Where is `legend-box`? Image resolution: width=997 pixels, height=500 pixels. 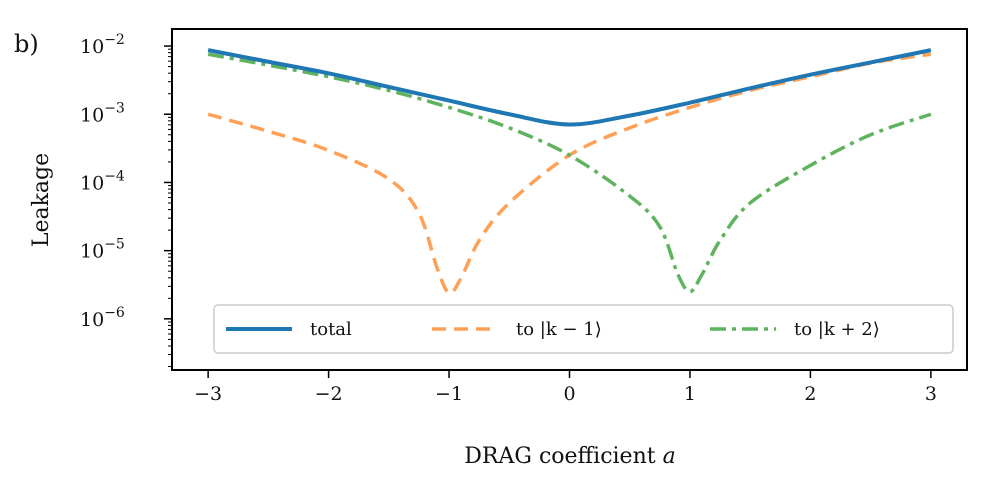 legend-box is located at coordinates (583, 329).